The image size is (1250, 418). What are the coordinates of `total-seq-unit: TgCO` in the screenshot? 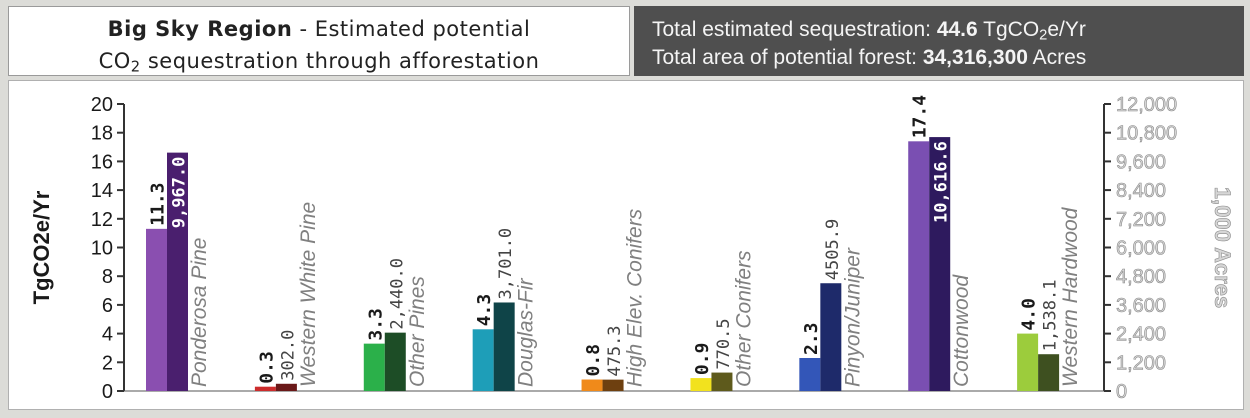 It's located at (1008, 29).